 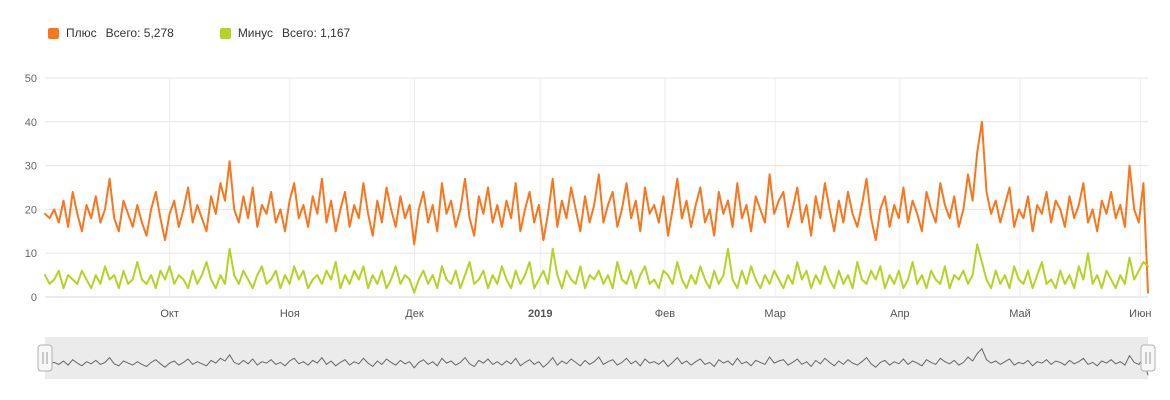 What do you see at coordinates (540, 314) in the screenshot?
I see `x-axis-tick-label: 2019` at bounding box center [540, 314].